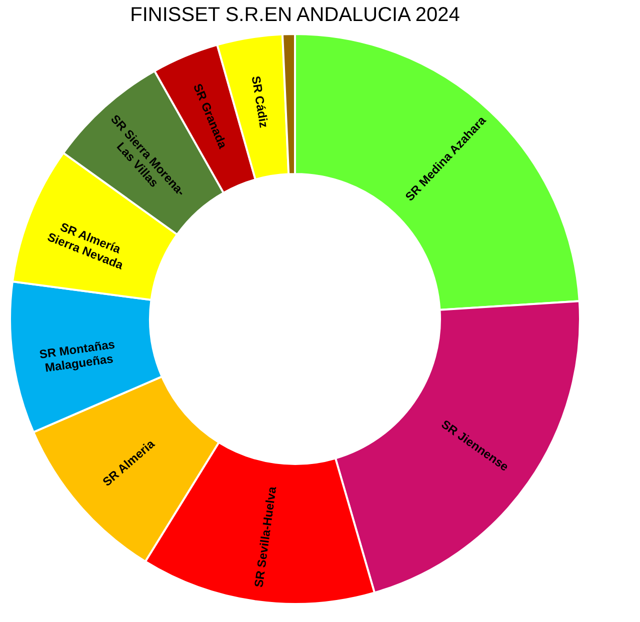  Describe the element at coordinates (295, 15) in the screenshot. I see `chart-title: FINISSET S.R.EN ANDALUCIA 2024` at that location.